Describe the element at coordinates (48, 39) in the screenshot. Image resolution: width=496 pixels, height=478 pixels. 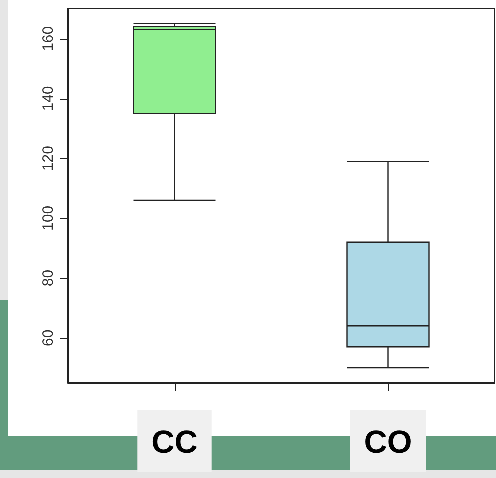
I see `y-tick-label: 160` at that location.